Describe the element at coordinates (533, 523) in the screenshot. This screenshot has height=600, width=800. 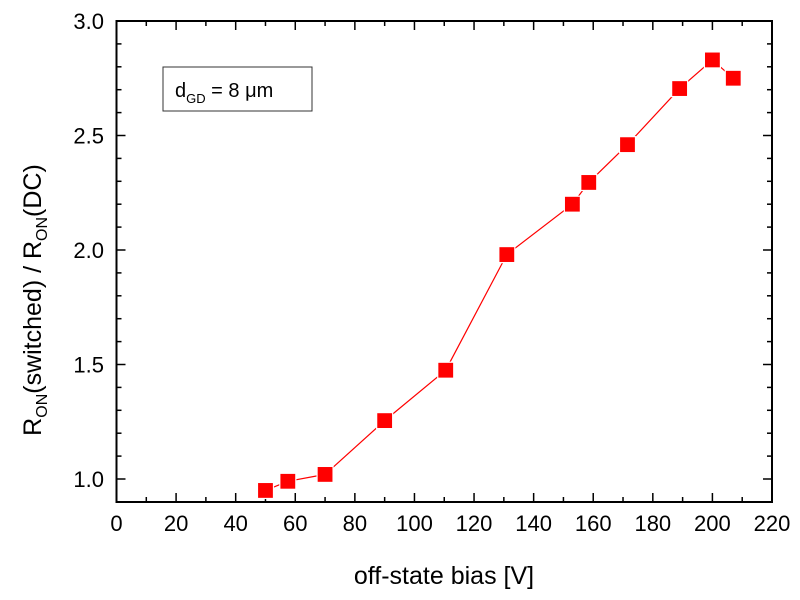
I see `x-tick-label: 140` at that location.